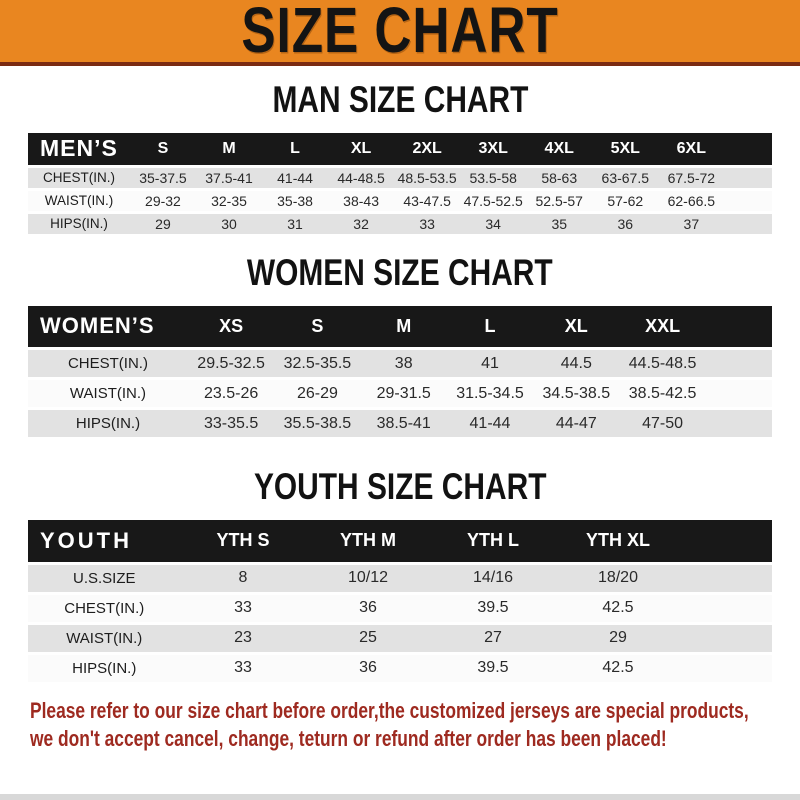 The image size is (800, 800). Describe the element at coordinates (559, 201) in the screenshot. I see `size-value-cell: 52.5-57` at that location.